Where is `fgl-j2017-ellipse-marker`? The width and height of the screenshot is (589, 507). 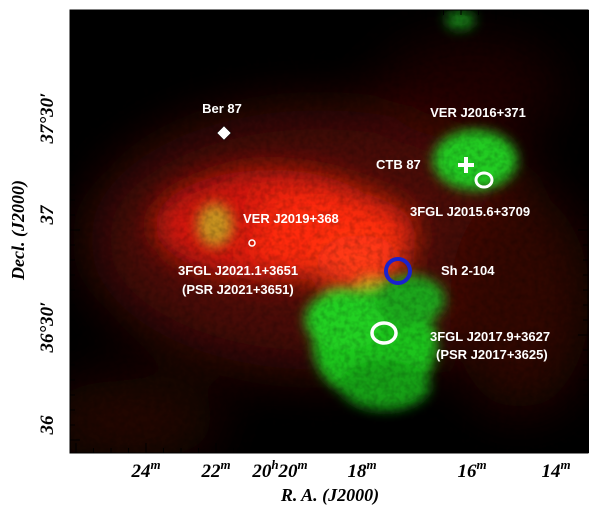
fgl-j2017-ellipse-marker is located at coordinates (384, 333).